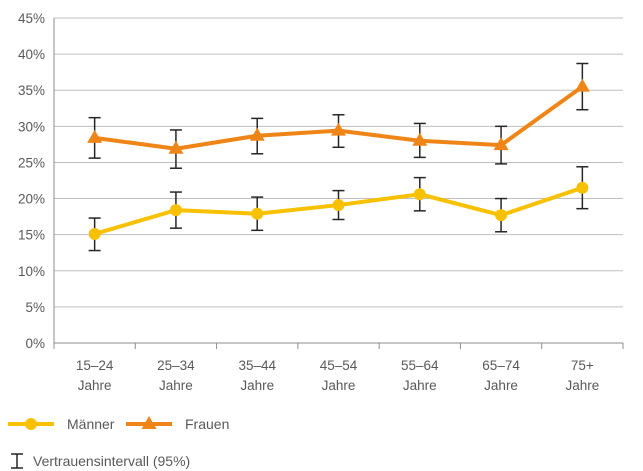  I want to click on y-tick-label: 30%, so click(31, 126).